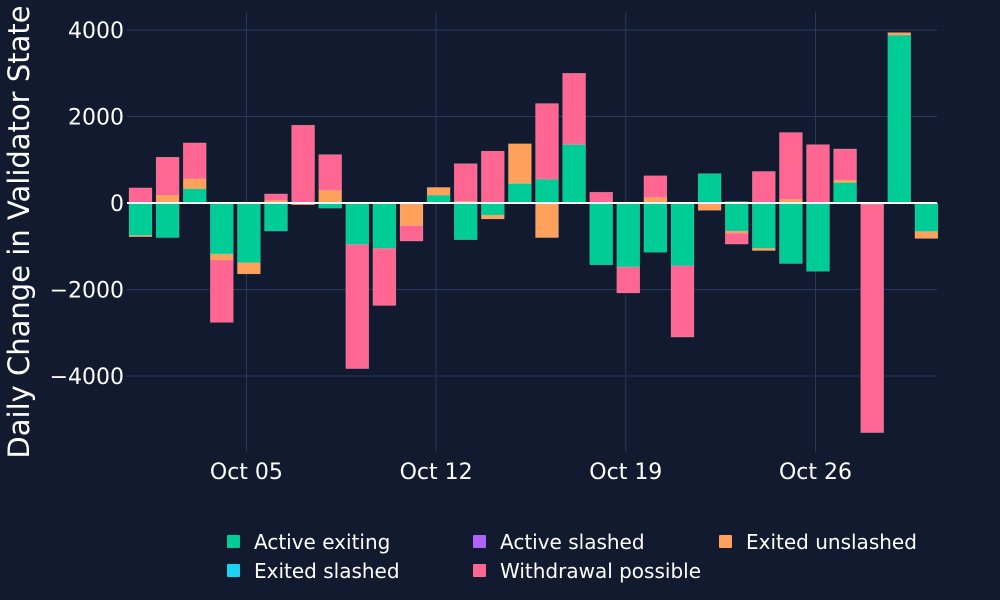 The height and width of the screenshot is (600, 1000). What do you see at coordinates (96, 31) in the screenshot?
I see `y-tick-label: 4000` at bounding box center [96, 31].